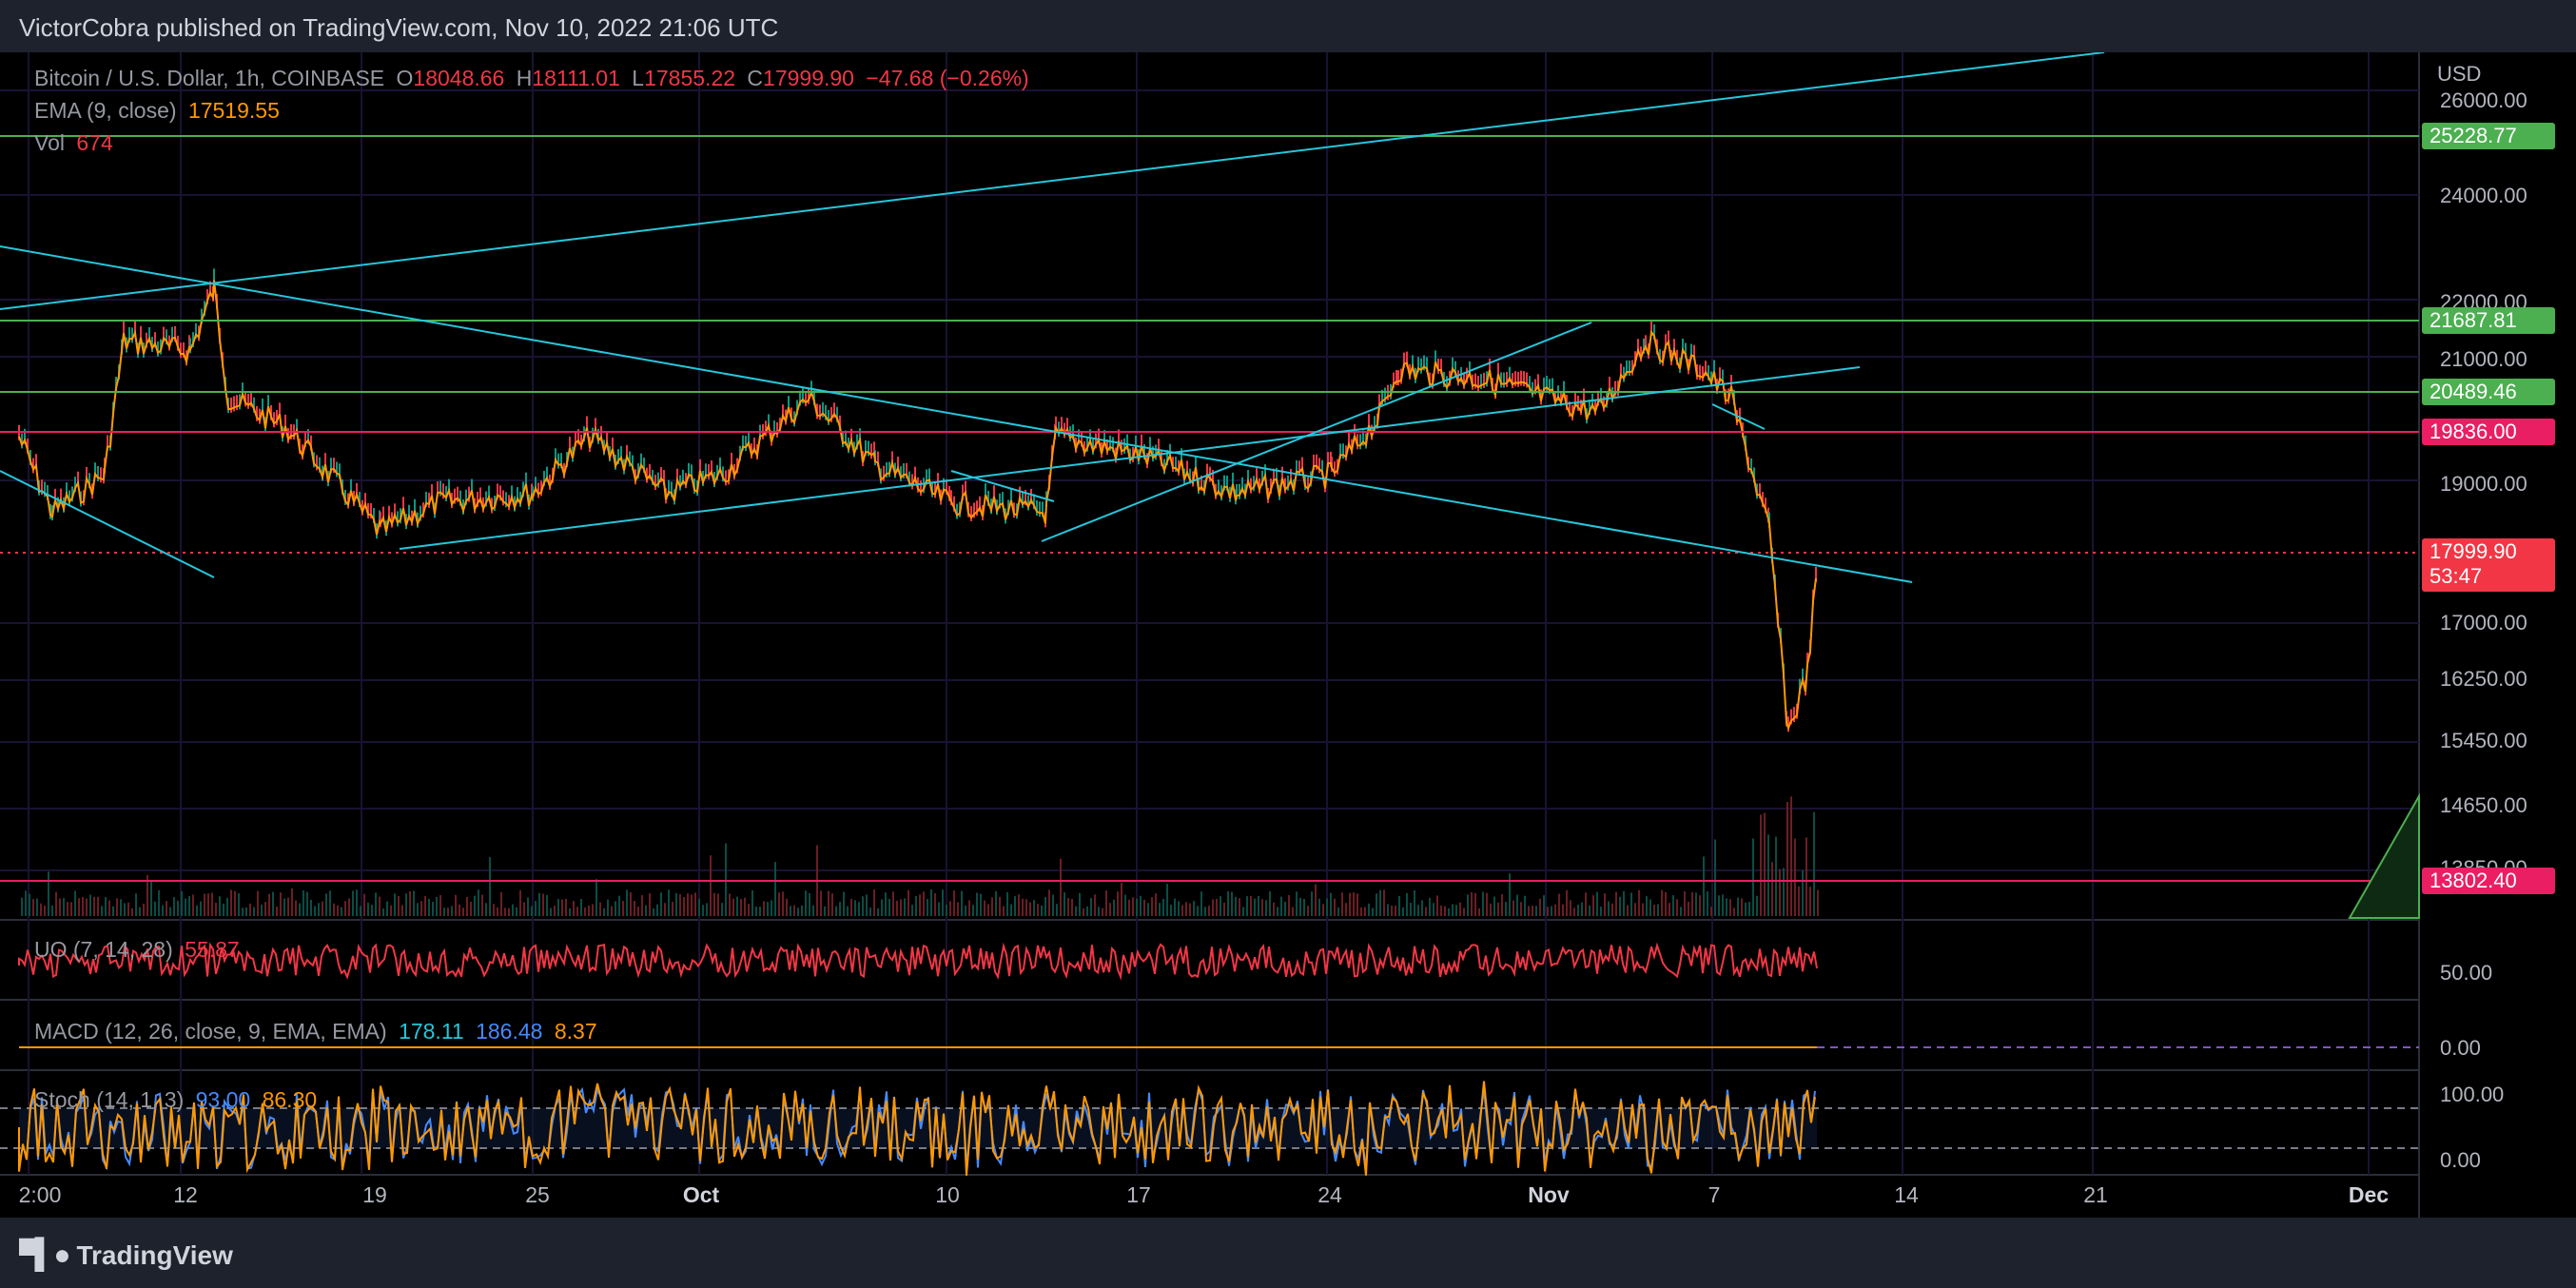 This screenshot has width=2576, height=1288. Describe the element at coordinates (126, 1256) in the screenshot. I see `tradingview-logo: ▀▍● TradingView` at that location.